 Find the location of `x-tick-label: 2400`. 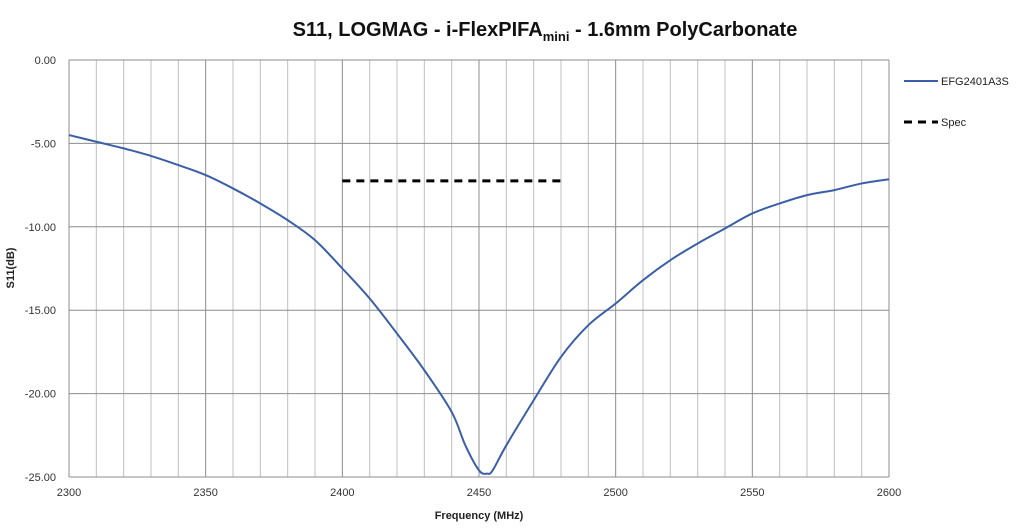

x-tick-label: 2400 is located at coordinates (342, 493).